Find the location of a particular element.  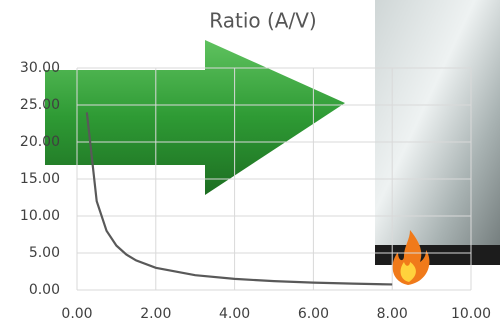

fire-icon is located at coordinates (411, 257).